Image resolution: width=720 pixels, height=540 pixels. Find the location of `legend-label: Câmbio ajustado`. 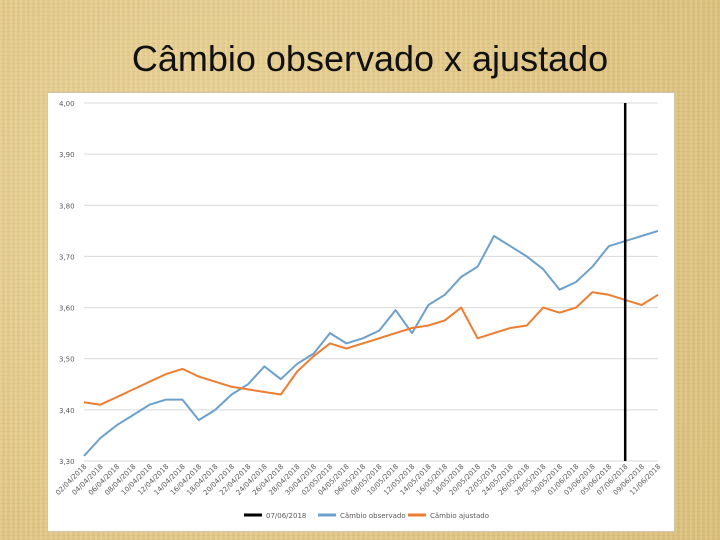

legend-label: Câmbio ajustado is located at coordinates (459, 516).